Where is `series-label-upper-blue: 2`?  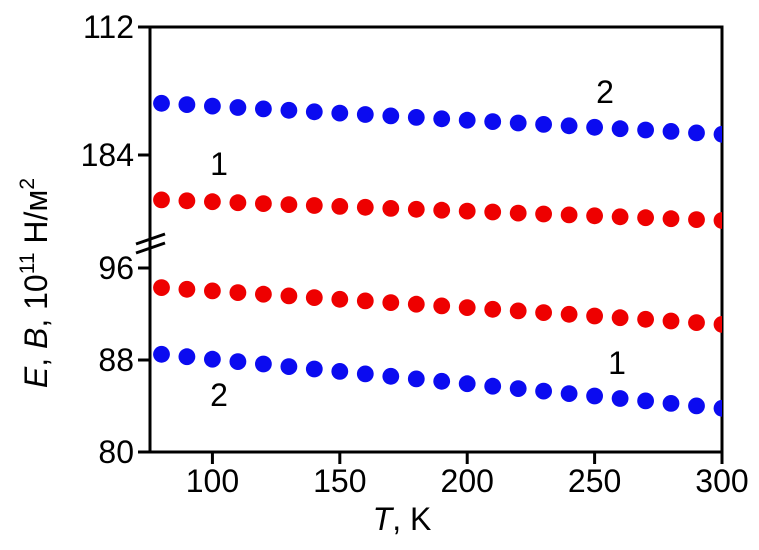
series-label-upper-blue: 2 is located at coordinates (605, 92).